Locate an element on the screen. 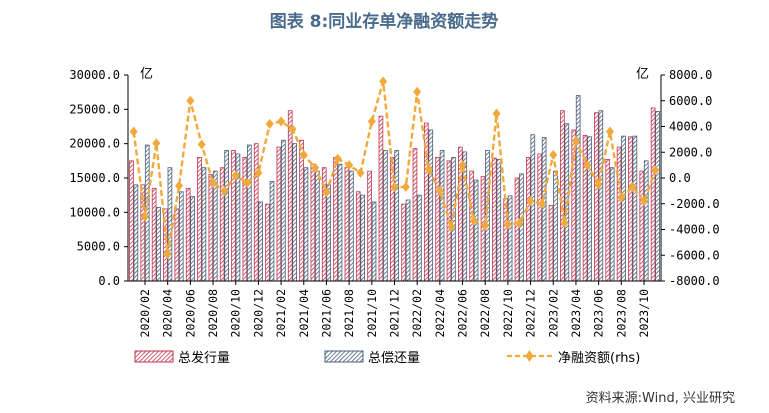 This screenshot has width=769, height=413. left-axis-unit: 亿 is located at coordinates (146, 74).